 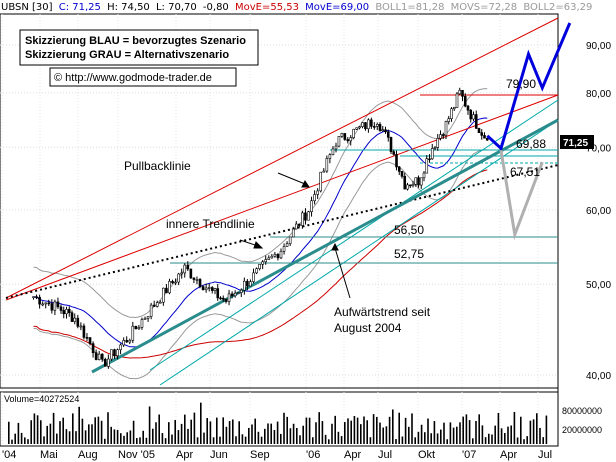 What do you see at coordinates (598, 211) in the screenshot?
I see `y-tick-label: 60,00` at bounding box center [598, 211].